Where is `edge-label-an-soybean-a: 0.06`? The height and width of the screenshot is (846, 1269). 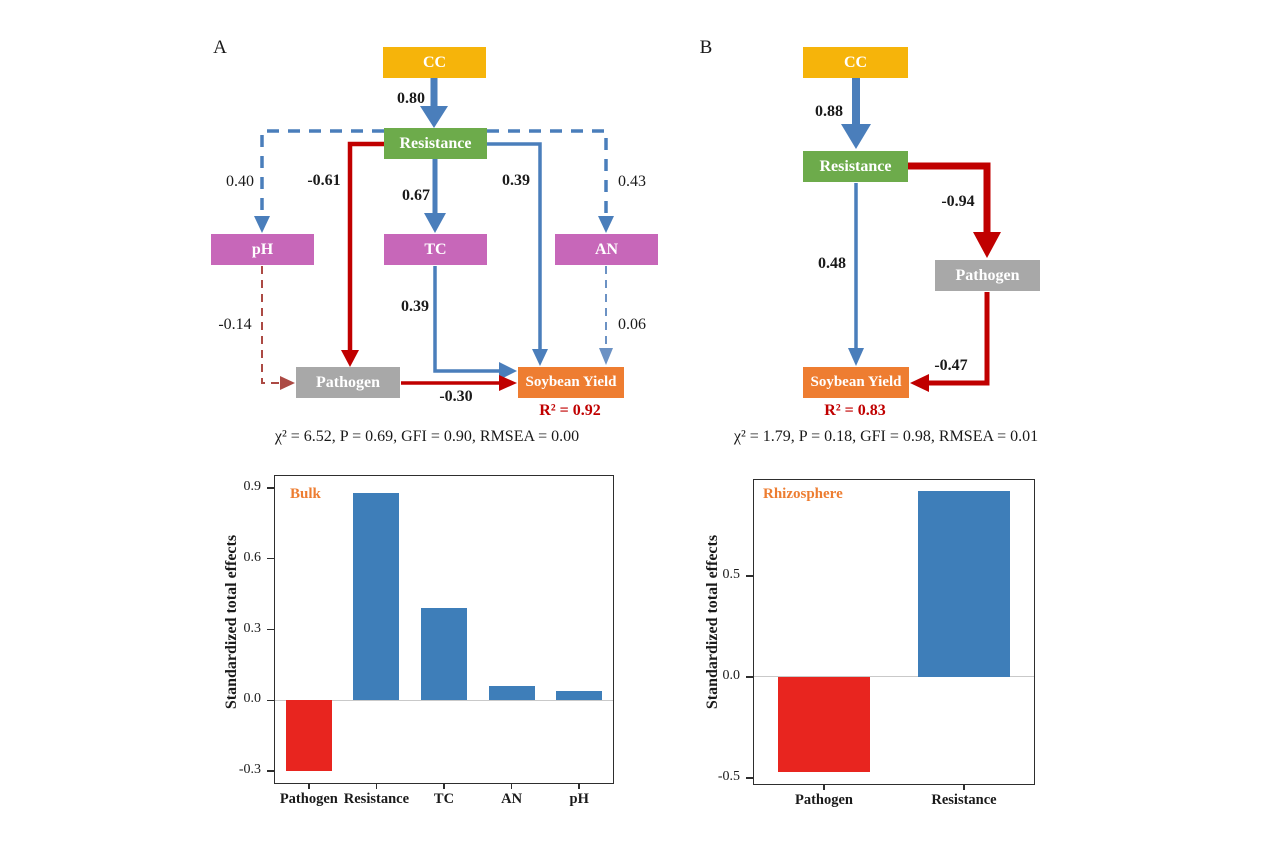 edge-label-an-soybean-a: 0.06 is located at coordinates (632, 324).